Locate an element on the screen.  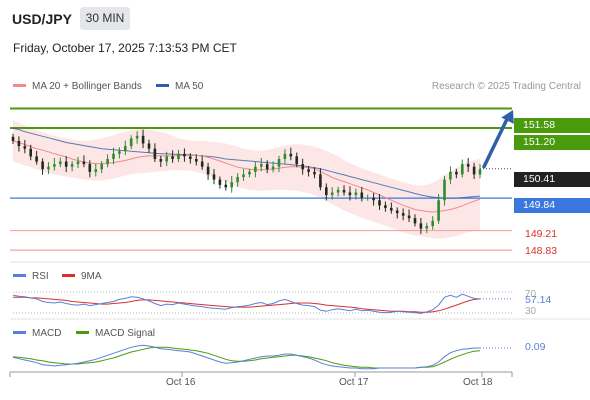
rsi-swatch is located at coordinates (19, 275).